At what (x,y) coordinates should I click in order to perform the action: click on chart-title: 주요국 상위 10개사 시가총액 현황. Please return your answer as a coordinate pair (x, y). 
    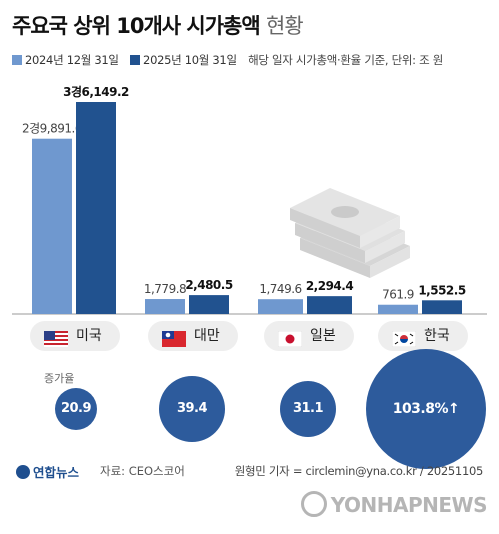
    Looking at the image, I should click on (158, 25).